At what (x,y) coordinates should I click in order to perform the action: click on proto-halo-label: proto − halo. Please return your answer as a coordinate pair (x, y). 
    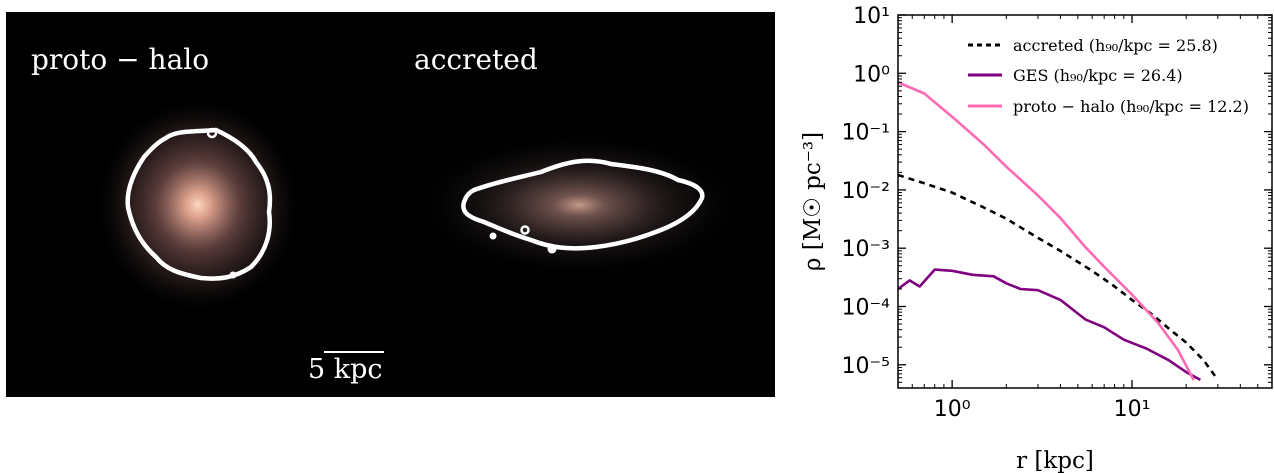
    Looking at the image, I should click on (120, 59).